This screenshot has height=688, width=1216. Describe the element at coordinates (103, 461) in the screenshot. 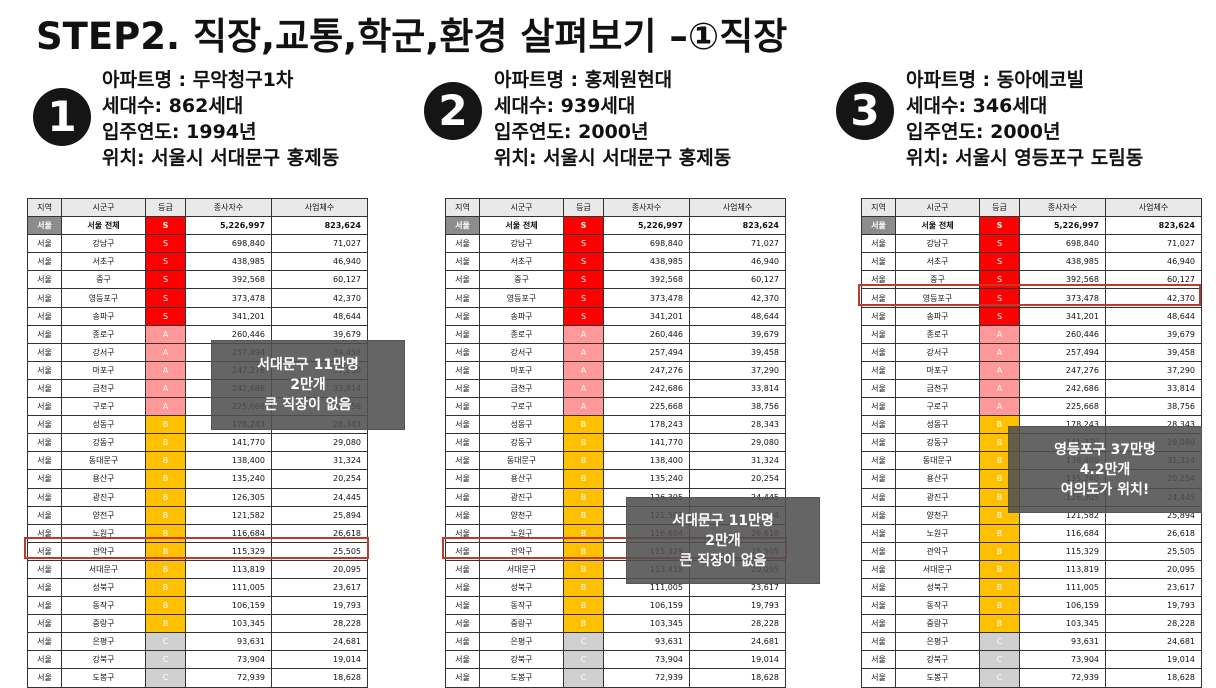

I see `district-cell: 동대문구` at that location.